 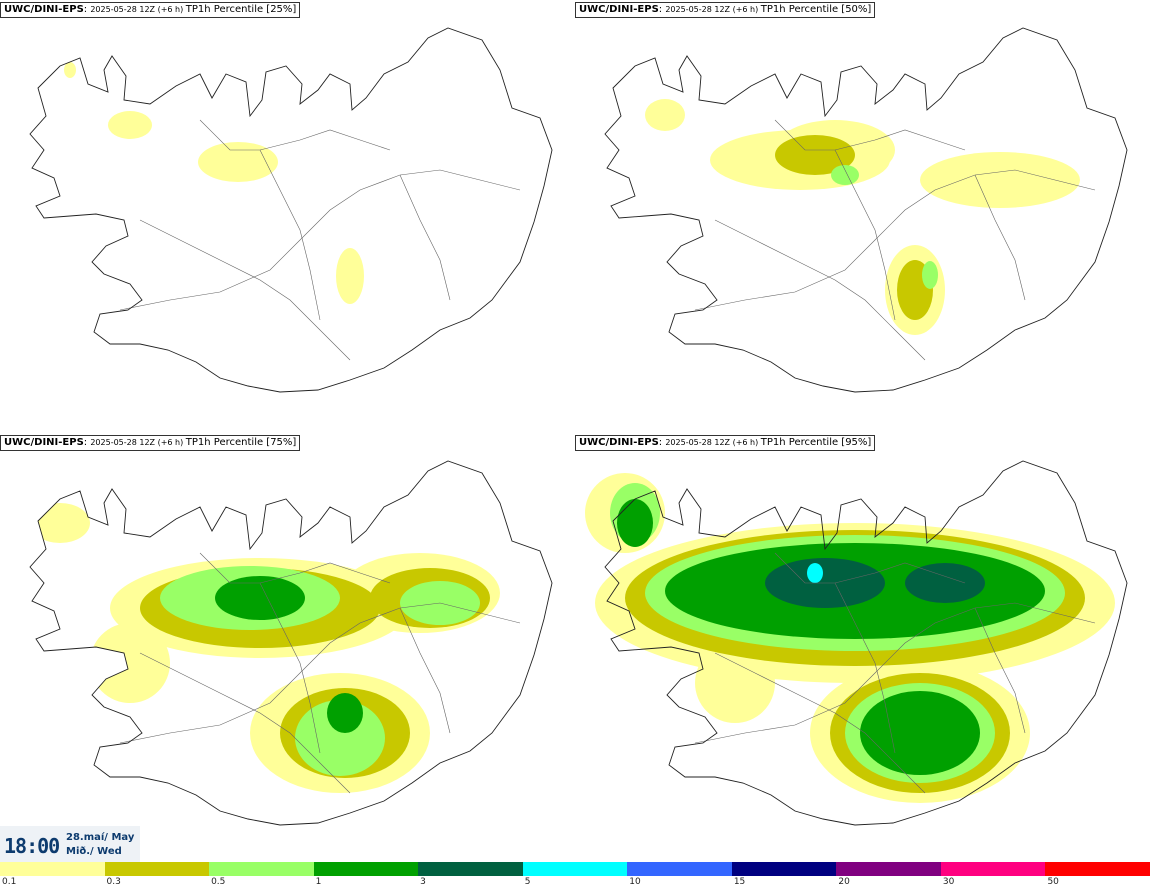 I want to click on legend-tick-label: 30, so click(x=948, y=882).